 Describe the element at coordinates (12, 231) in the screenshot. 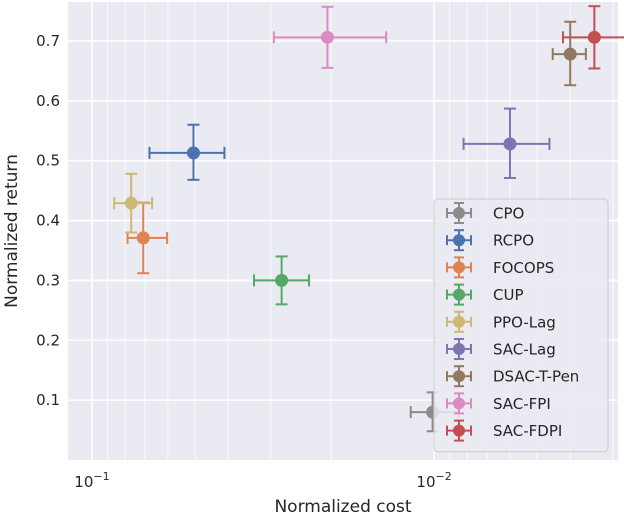

I see `y-axis-label: Normalized return` at that location.